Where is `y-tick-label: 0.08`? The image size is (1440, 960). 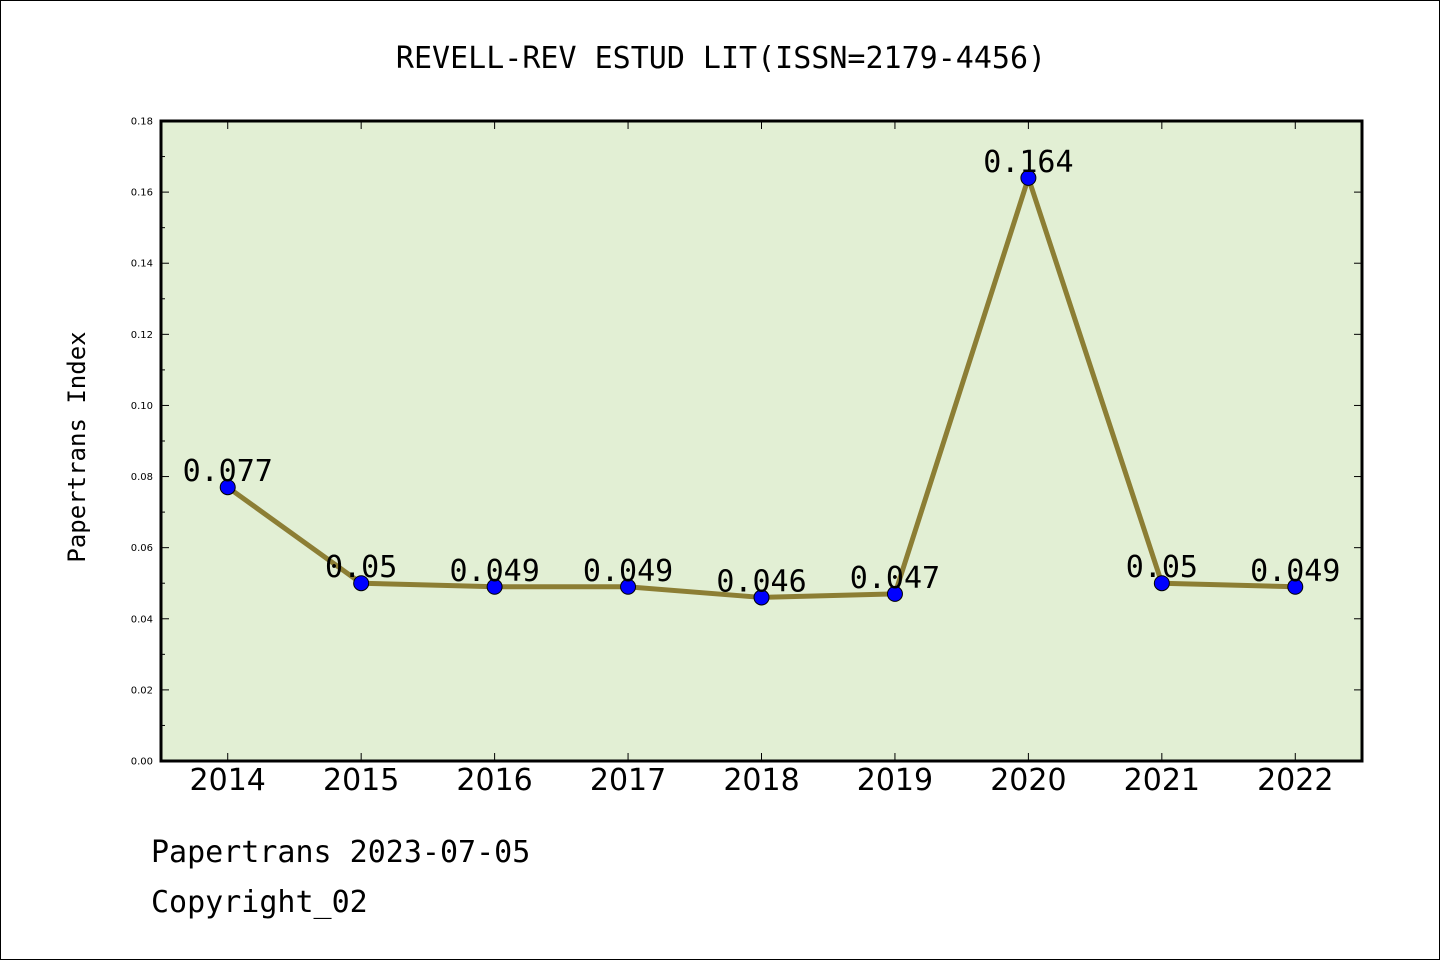 y-tick-label: 0.08 is located at coordinates (142, 477).